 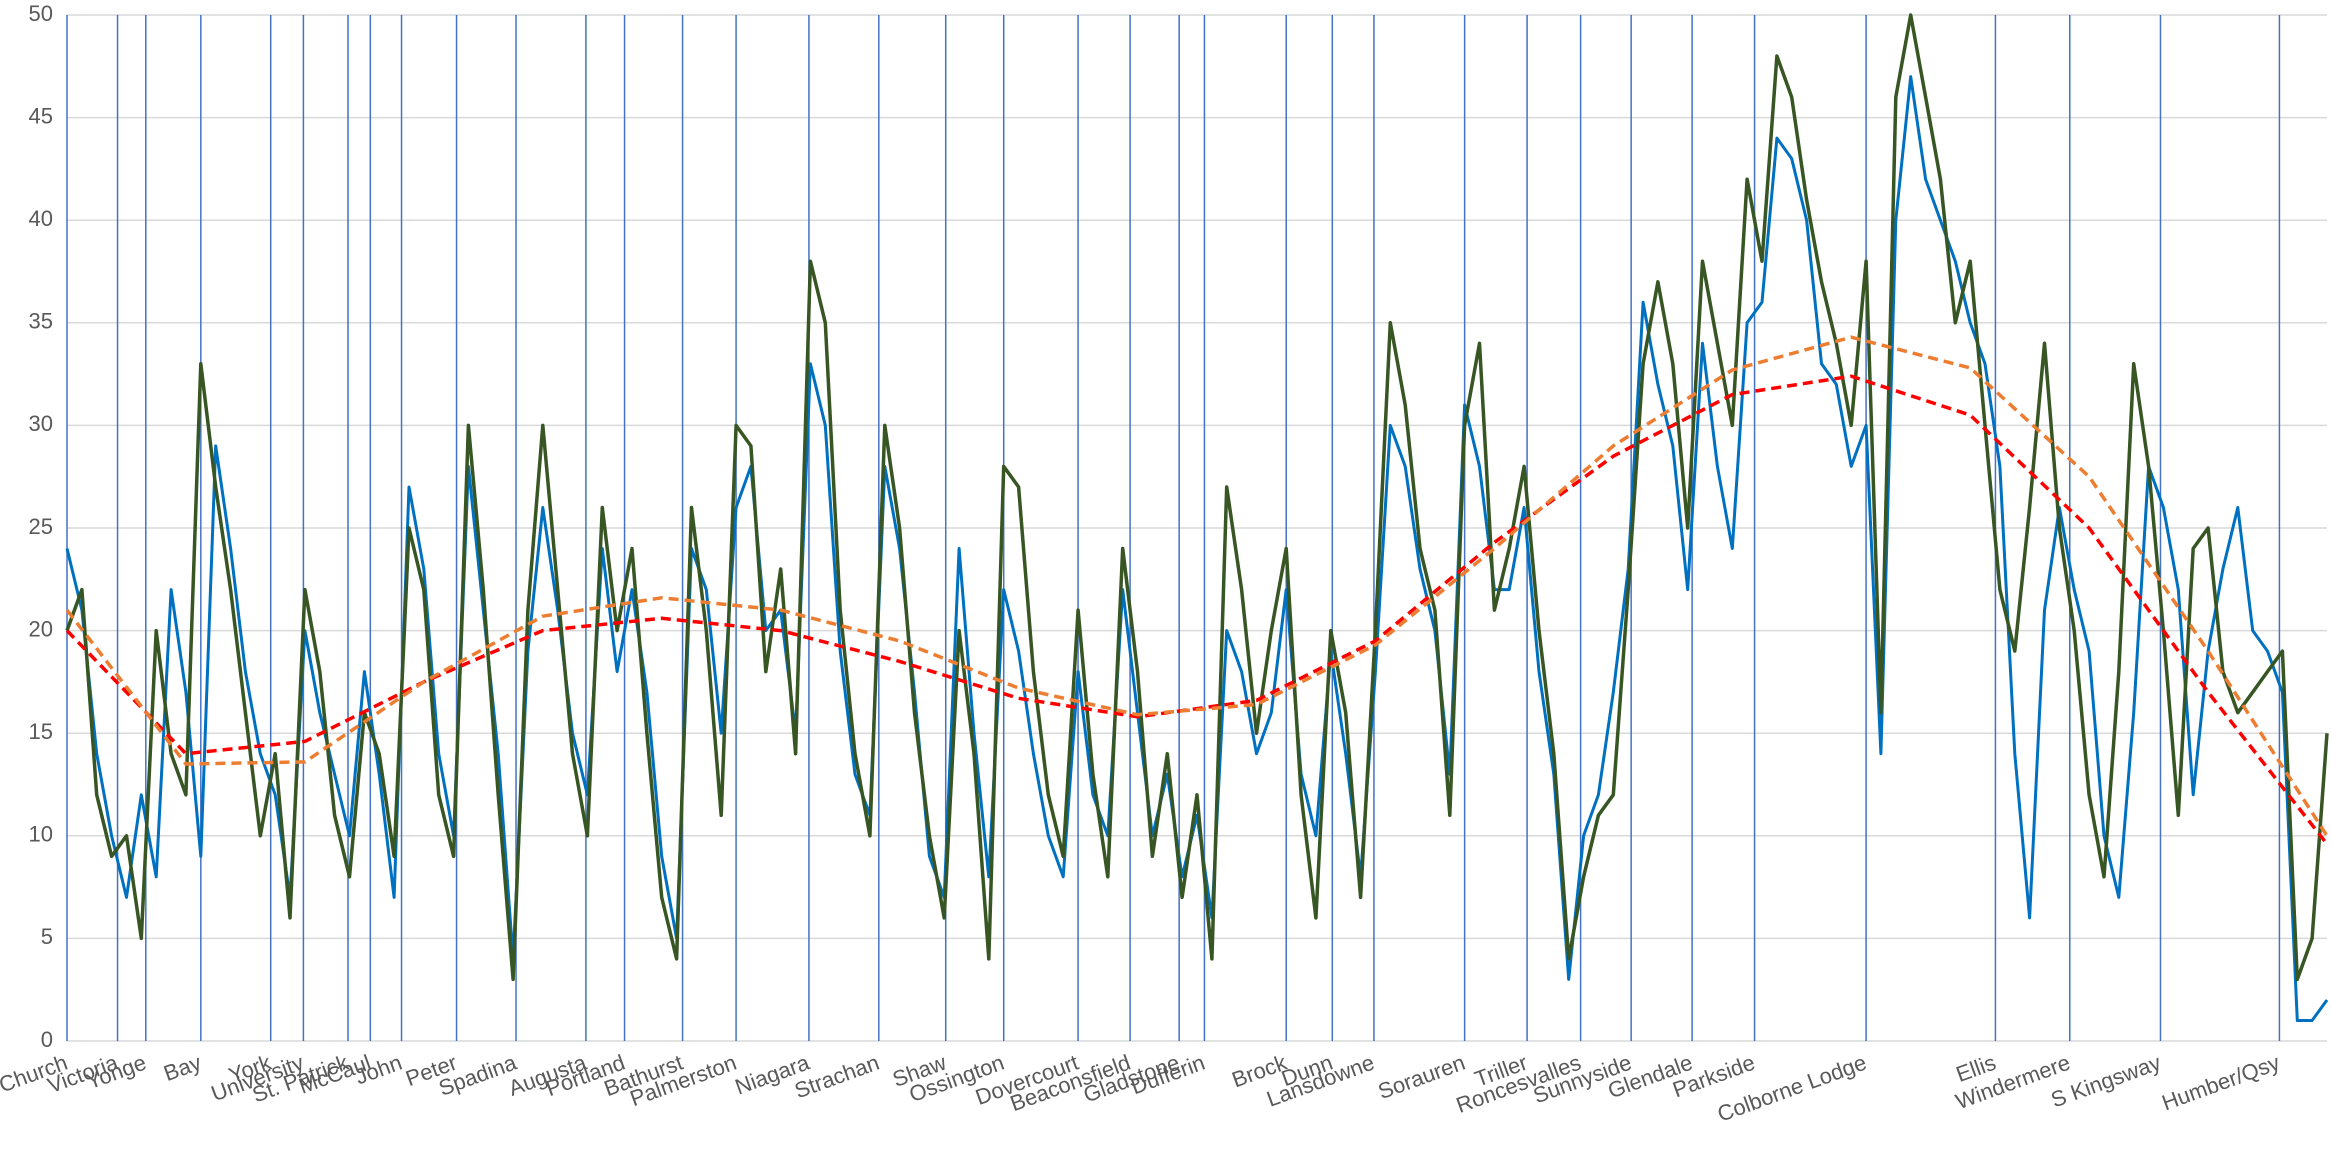 I want to click on y-tick-label: 40, so click(x=41, y=218).